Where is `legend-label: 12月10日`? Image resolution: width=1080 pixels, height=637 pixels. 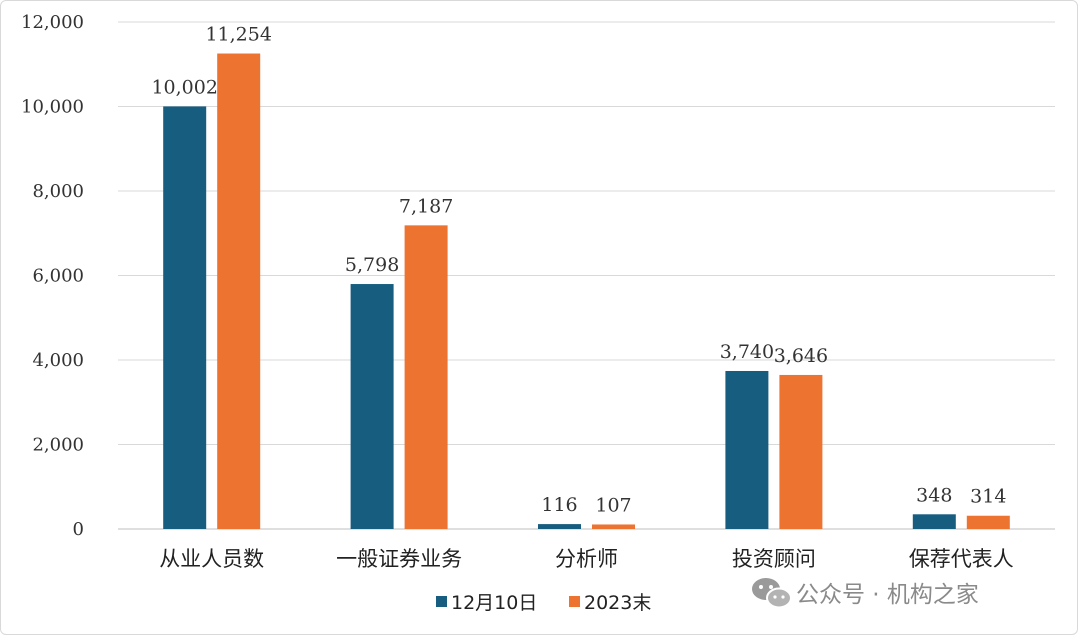
legend-label: 12月10日 is located at coordinates (494, 603).